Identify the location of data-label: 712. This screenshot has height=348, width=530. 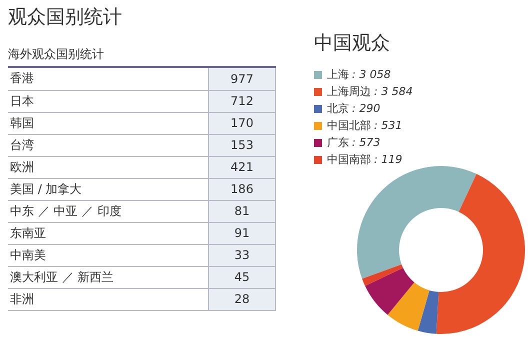
(242, 101).